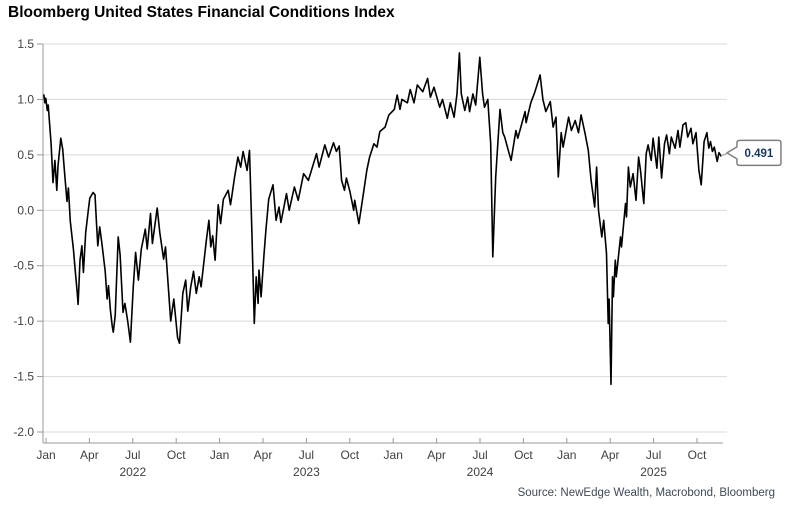  Describe the element at coordinates (306, 472) in the screenshot. I see `x-axis-year-label: 2023` at that location.